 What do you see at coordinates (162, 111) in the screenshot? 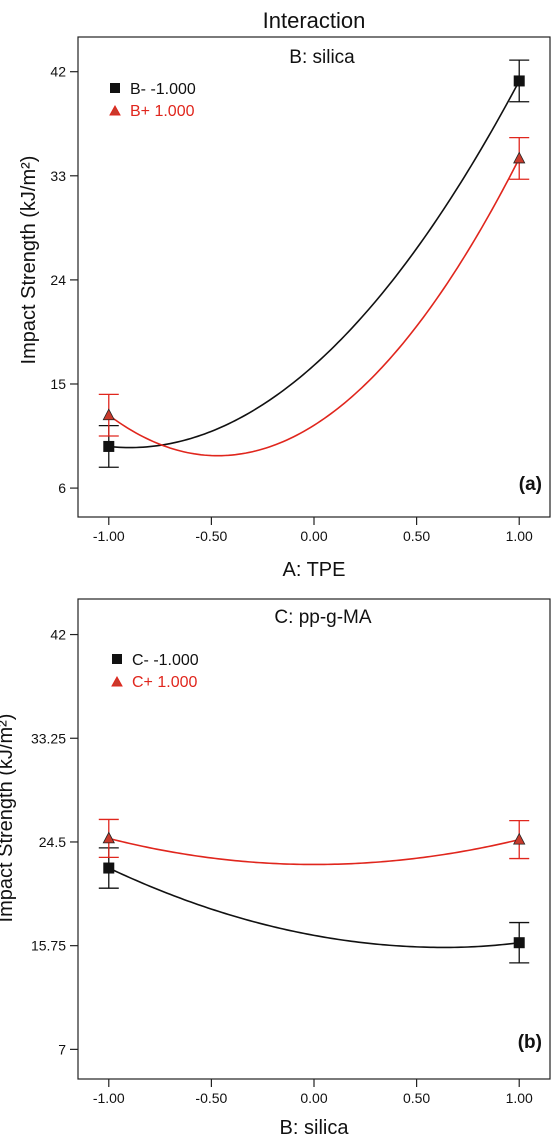
I see `legend-label-b-plus: B+ 1.000` at bounding box center [162, 111].